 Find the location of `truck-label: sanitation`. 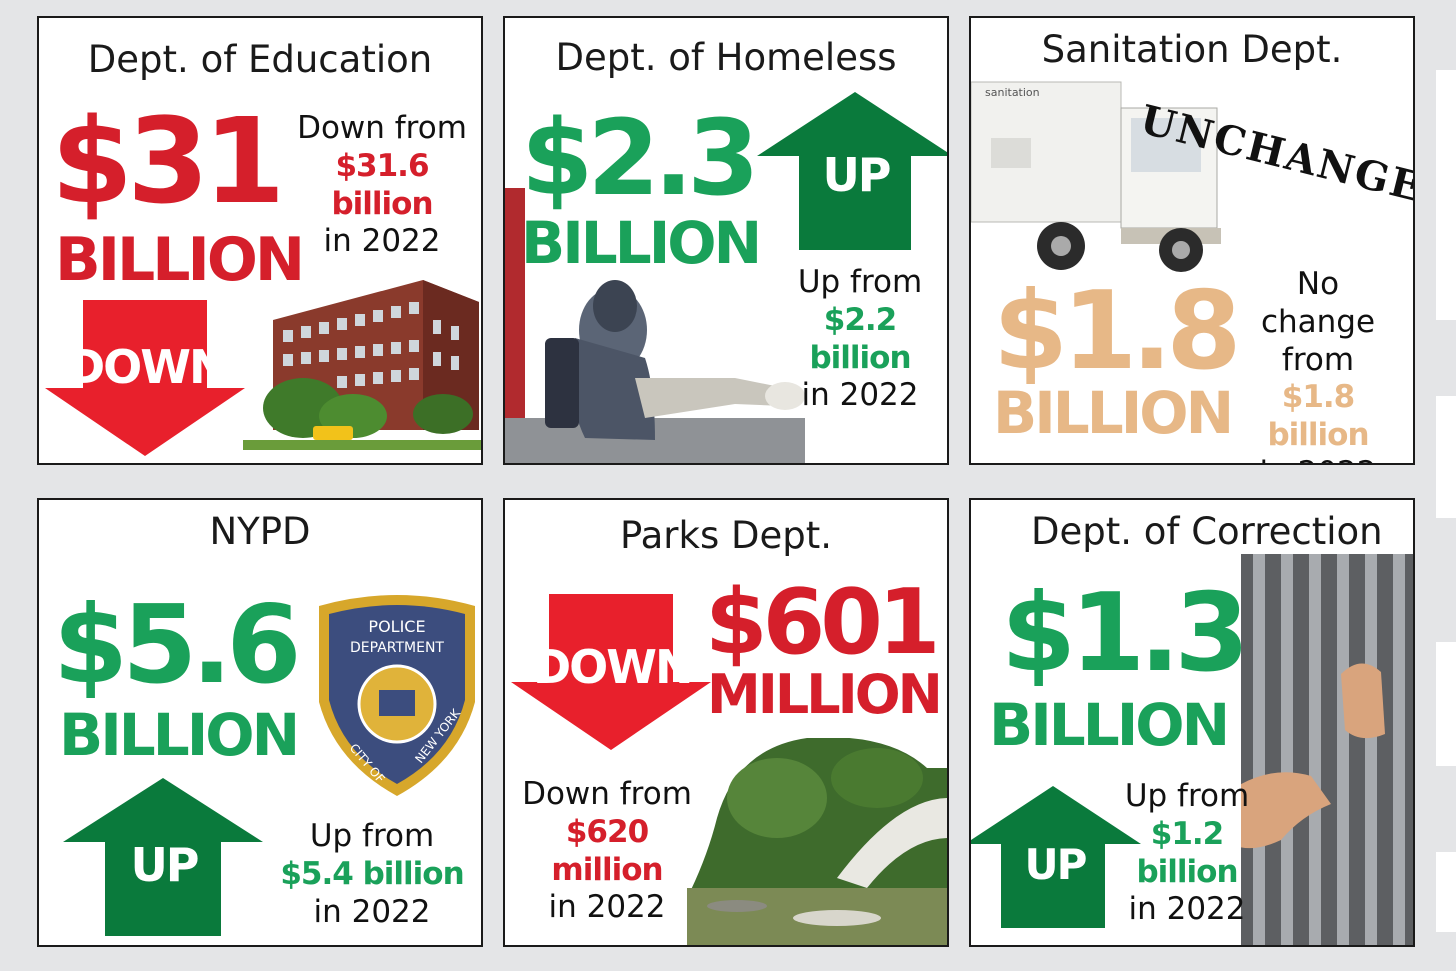

truck-label: sanitation is located at coordinates (1012, 92).